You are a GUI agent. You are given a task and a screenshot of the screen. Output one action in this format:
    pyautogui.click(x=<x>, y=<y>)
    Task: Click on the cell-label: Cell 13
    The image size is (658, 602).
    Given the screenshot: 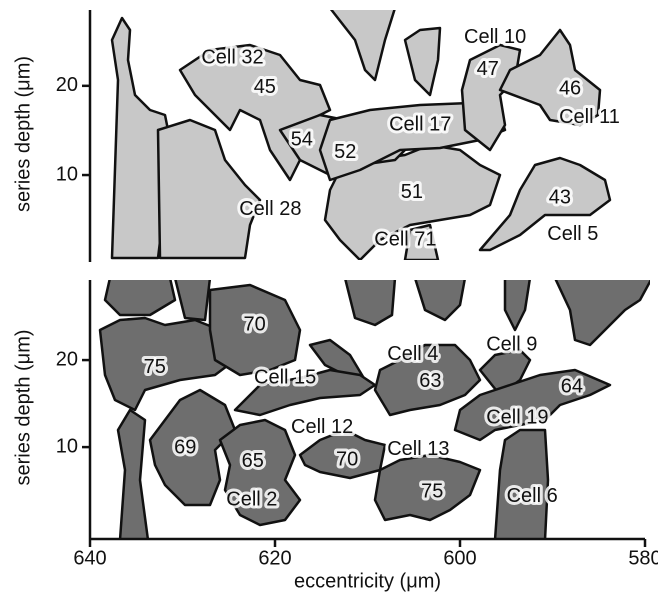 What is the action you would take?
    pyautogui.click(x=418, y=449)
    